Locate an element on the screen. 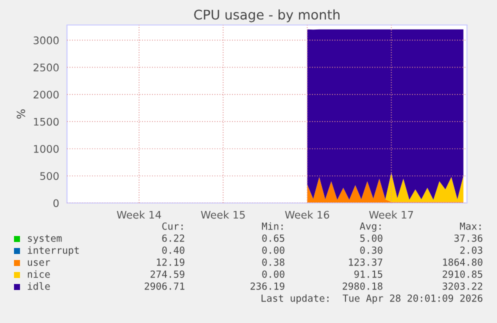 This screenshot has width=497, height=323. text: 2980.18 is located at coordinates (362, 286).